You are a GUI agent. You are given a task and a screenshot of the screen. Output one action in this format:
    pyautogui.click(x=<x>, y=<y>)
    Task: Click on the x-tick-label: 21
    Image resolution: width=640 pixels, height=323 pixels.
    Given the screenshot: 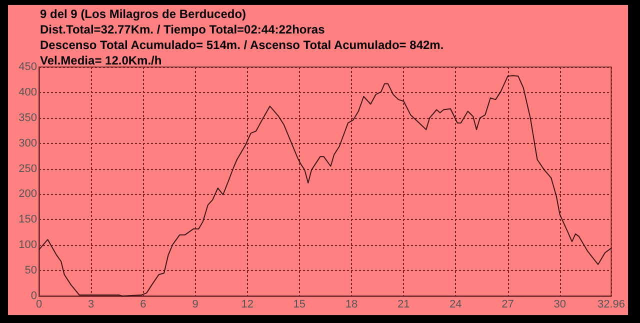 What is the action you would take?
    pyautogui.click(x=403, y=304)
    